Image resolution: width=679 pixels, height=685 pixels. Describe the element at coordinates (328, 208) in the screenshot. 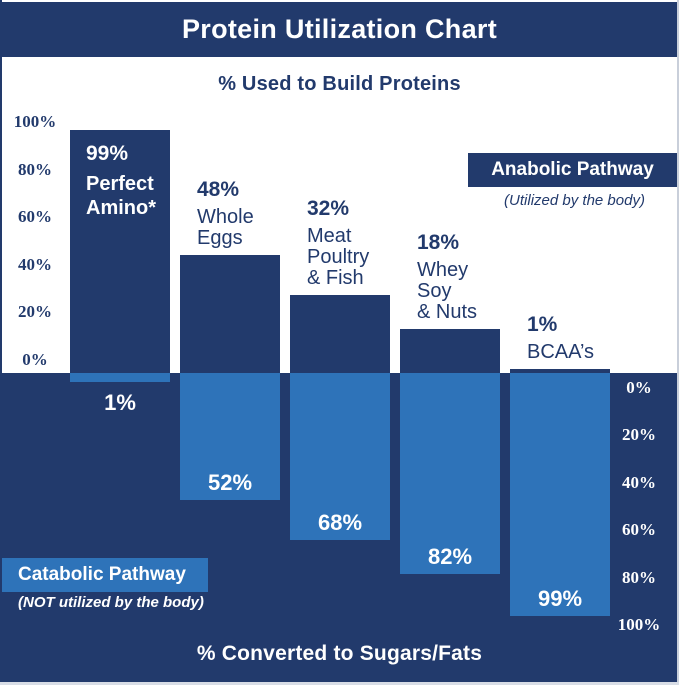

I see `build-pct-label: 32%` at that location.